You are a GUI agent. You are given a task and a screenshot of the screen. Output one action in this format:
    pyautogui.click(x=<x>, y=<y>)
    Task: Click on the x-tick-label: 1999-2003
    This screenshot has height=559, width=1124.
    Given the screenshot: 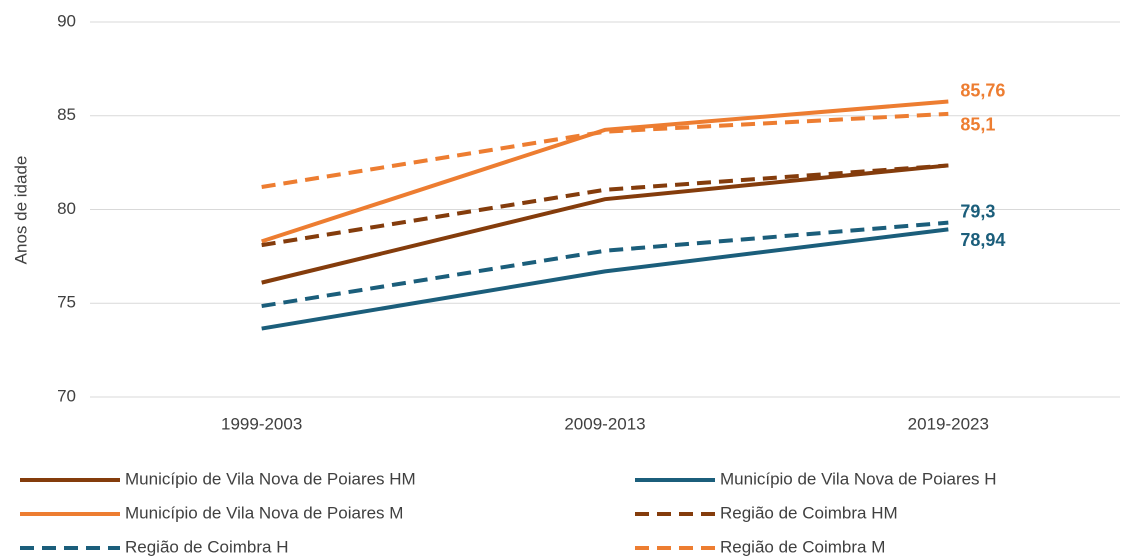 What is the action you would take?
    pyautogui.click(x=261, y=423)
    